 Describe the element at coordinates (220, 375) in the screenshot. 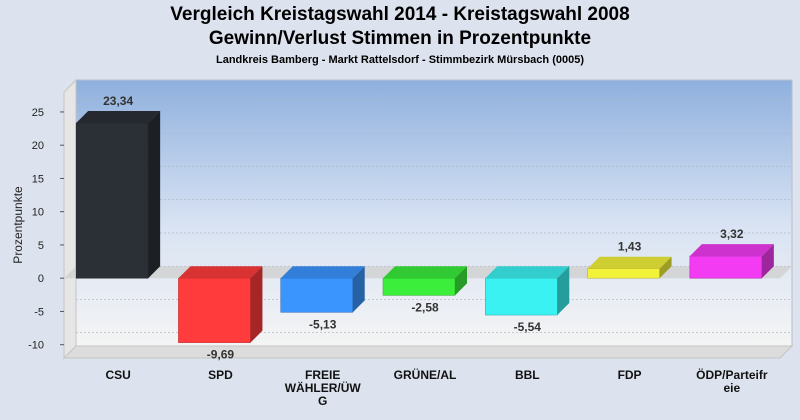

I see `x-tick-label: SPD` at that location.